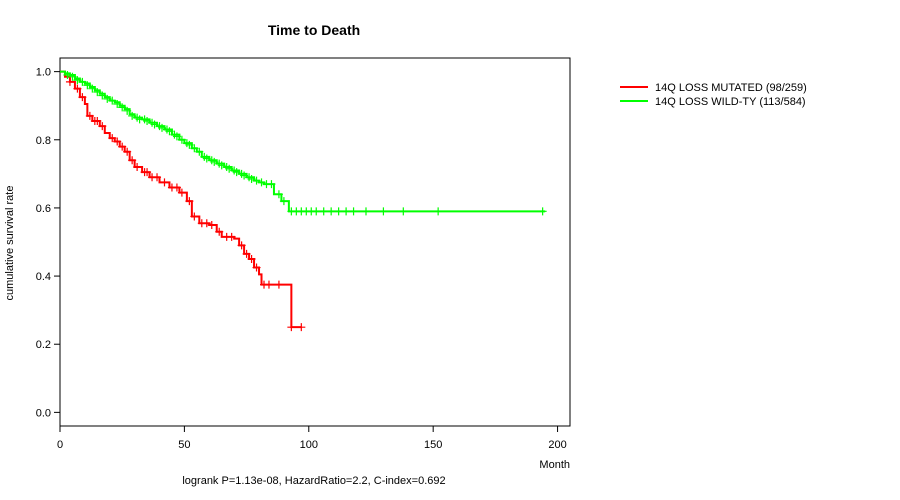 The height and width of the screenshot is (500, 900). I want to click on y-tick-label: 0.0, so click(43, 413).